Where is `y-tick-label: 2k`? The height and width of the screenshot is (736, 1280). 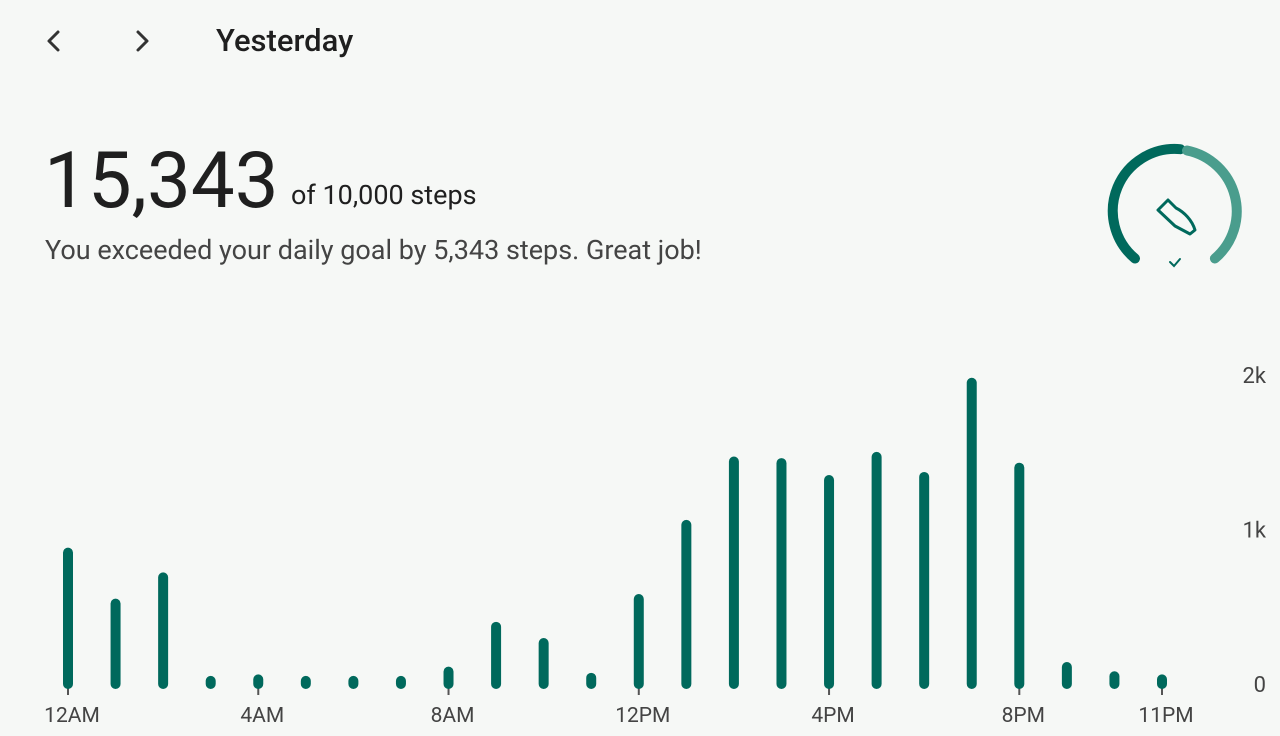 y-tick-label: 2k is located at coordinates (1254, 376).